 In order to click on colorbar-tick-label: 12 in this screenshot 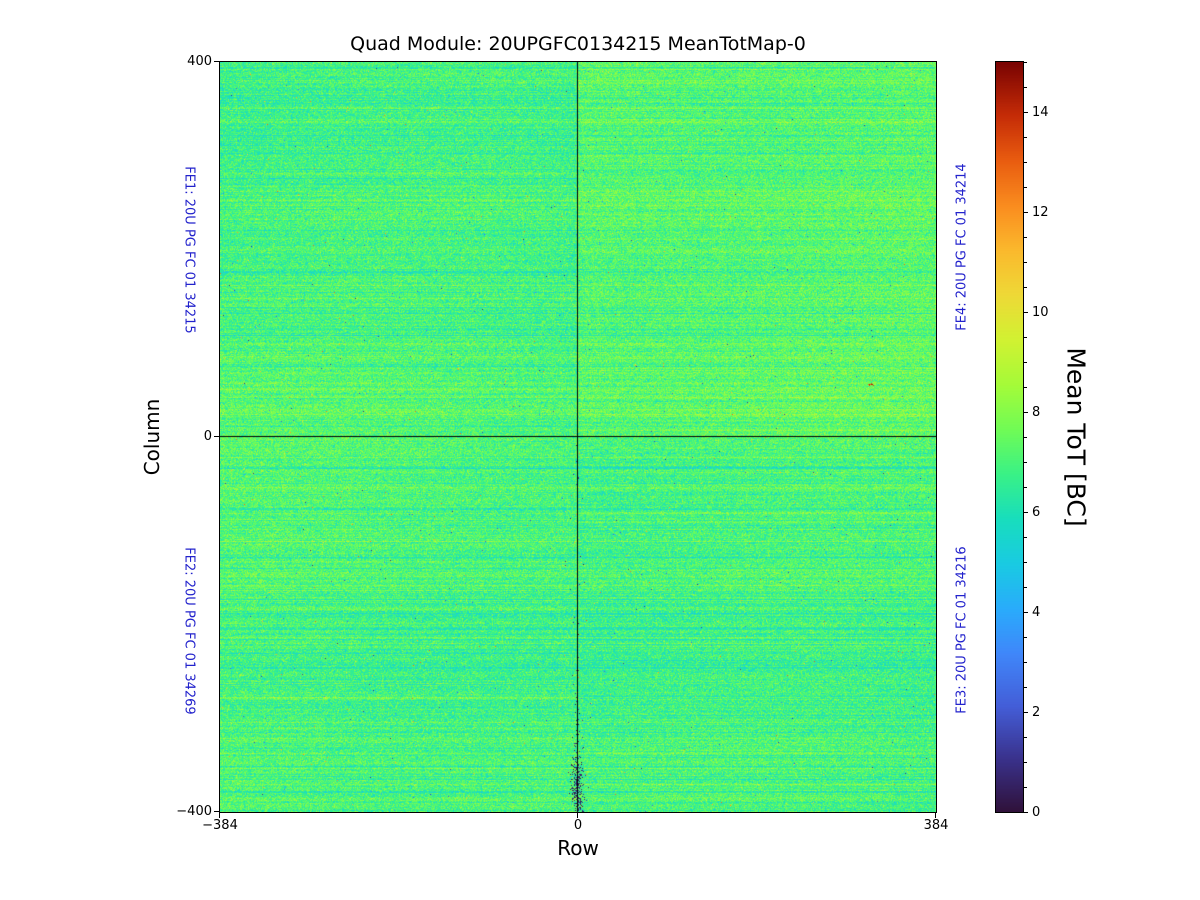, I will do `click(1040, 212)`.